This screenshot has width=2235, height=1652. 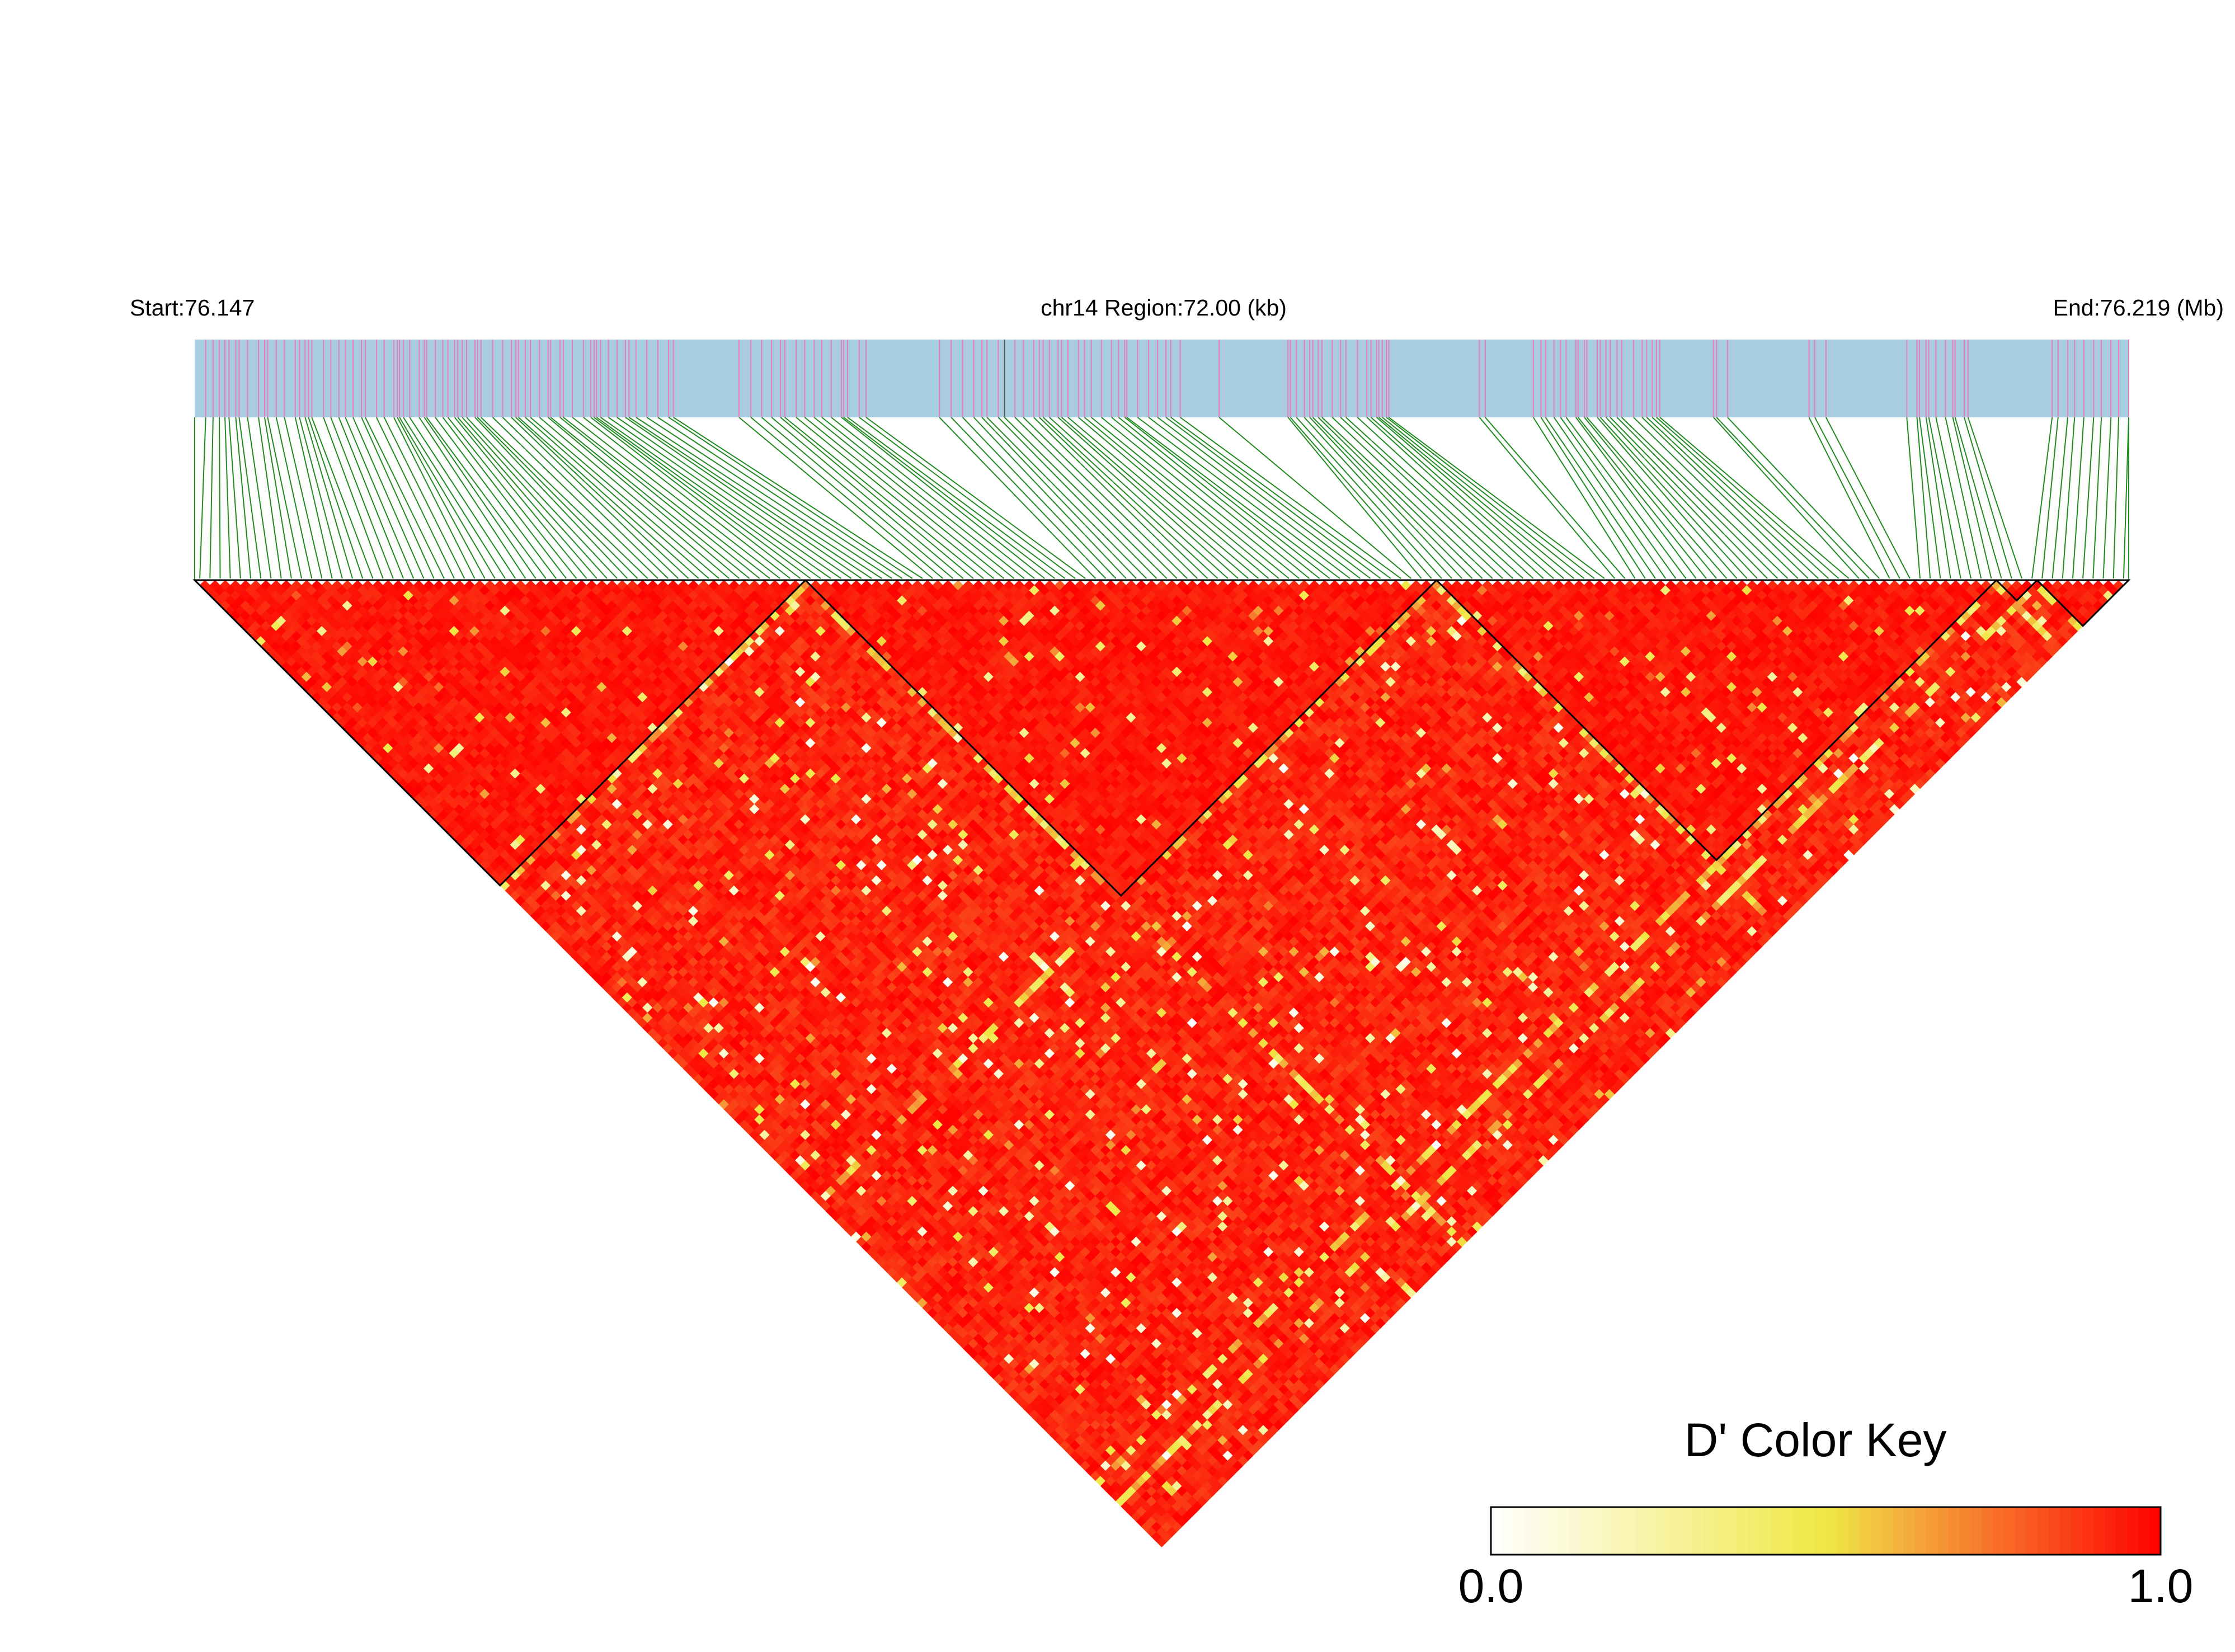 I want to click on snp-connector-lines, so click(x=1161, y=499).